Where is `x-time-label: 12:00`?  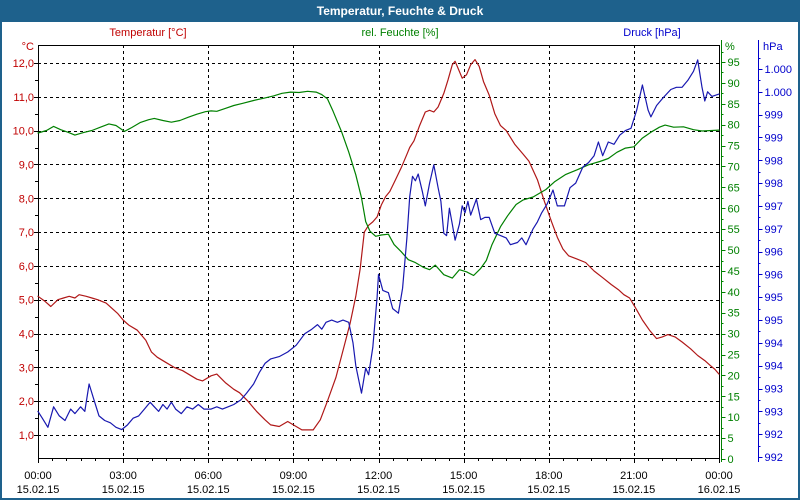 x-time-label: 12:00 is located at coordinates (379, 476).